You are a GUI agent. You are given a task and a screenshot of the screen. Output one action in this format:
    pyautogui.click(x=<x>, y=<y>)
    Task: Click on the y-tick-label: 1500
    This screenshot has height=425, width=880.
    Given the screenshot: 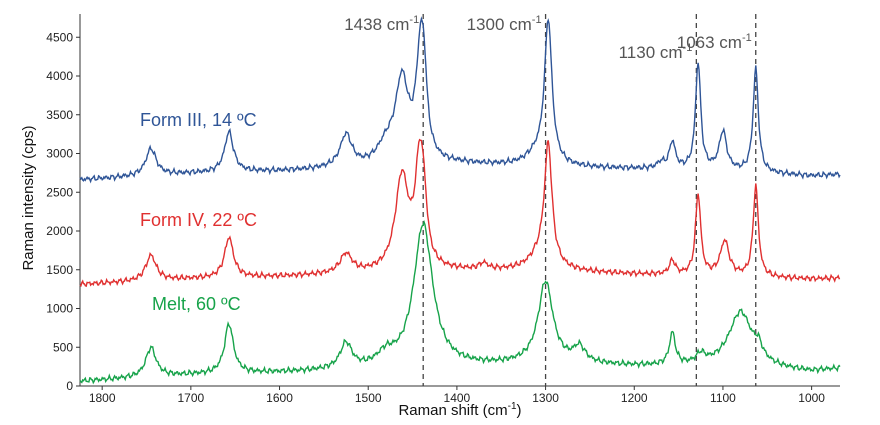 What is the action you would take?
    pyautogui.click(x=59, y=270)
    